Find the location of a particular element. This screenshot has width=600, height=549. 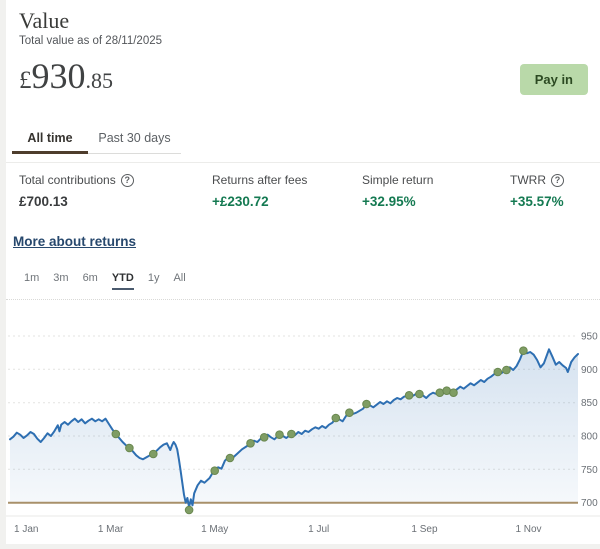

range-all: All is located at coordinates (179, 278).